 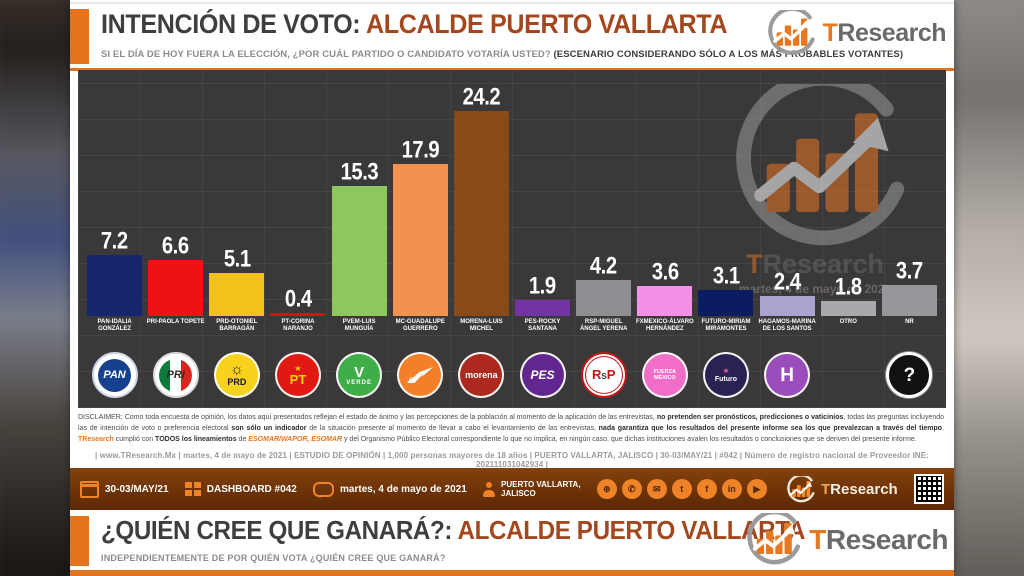 What do you see at coordinates (489, 489) in the screenshot?
I see `location-pin-icon` at bounding box center [489, 489].